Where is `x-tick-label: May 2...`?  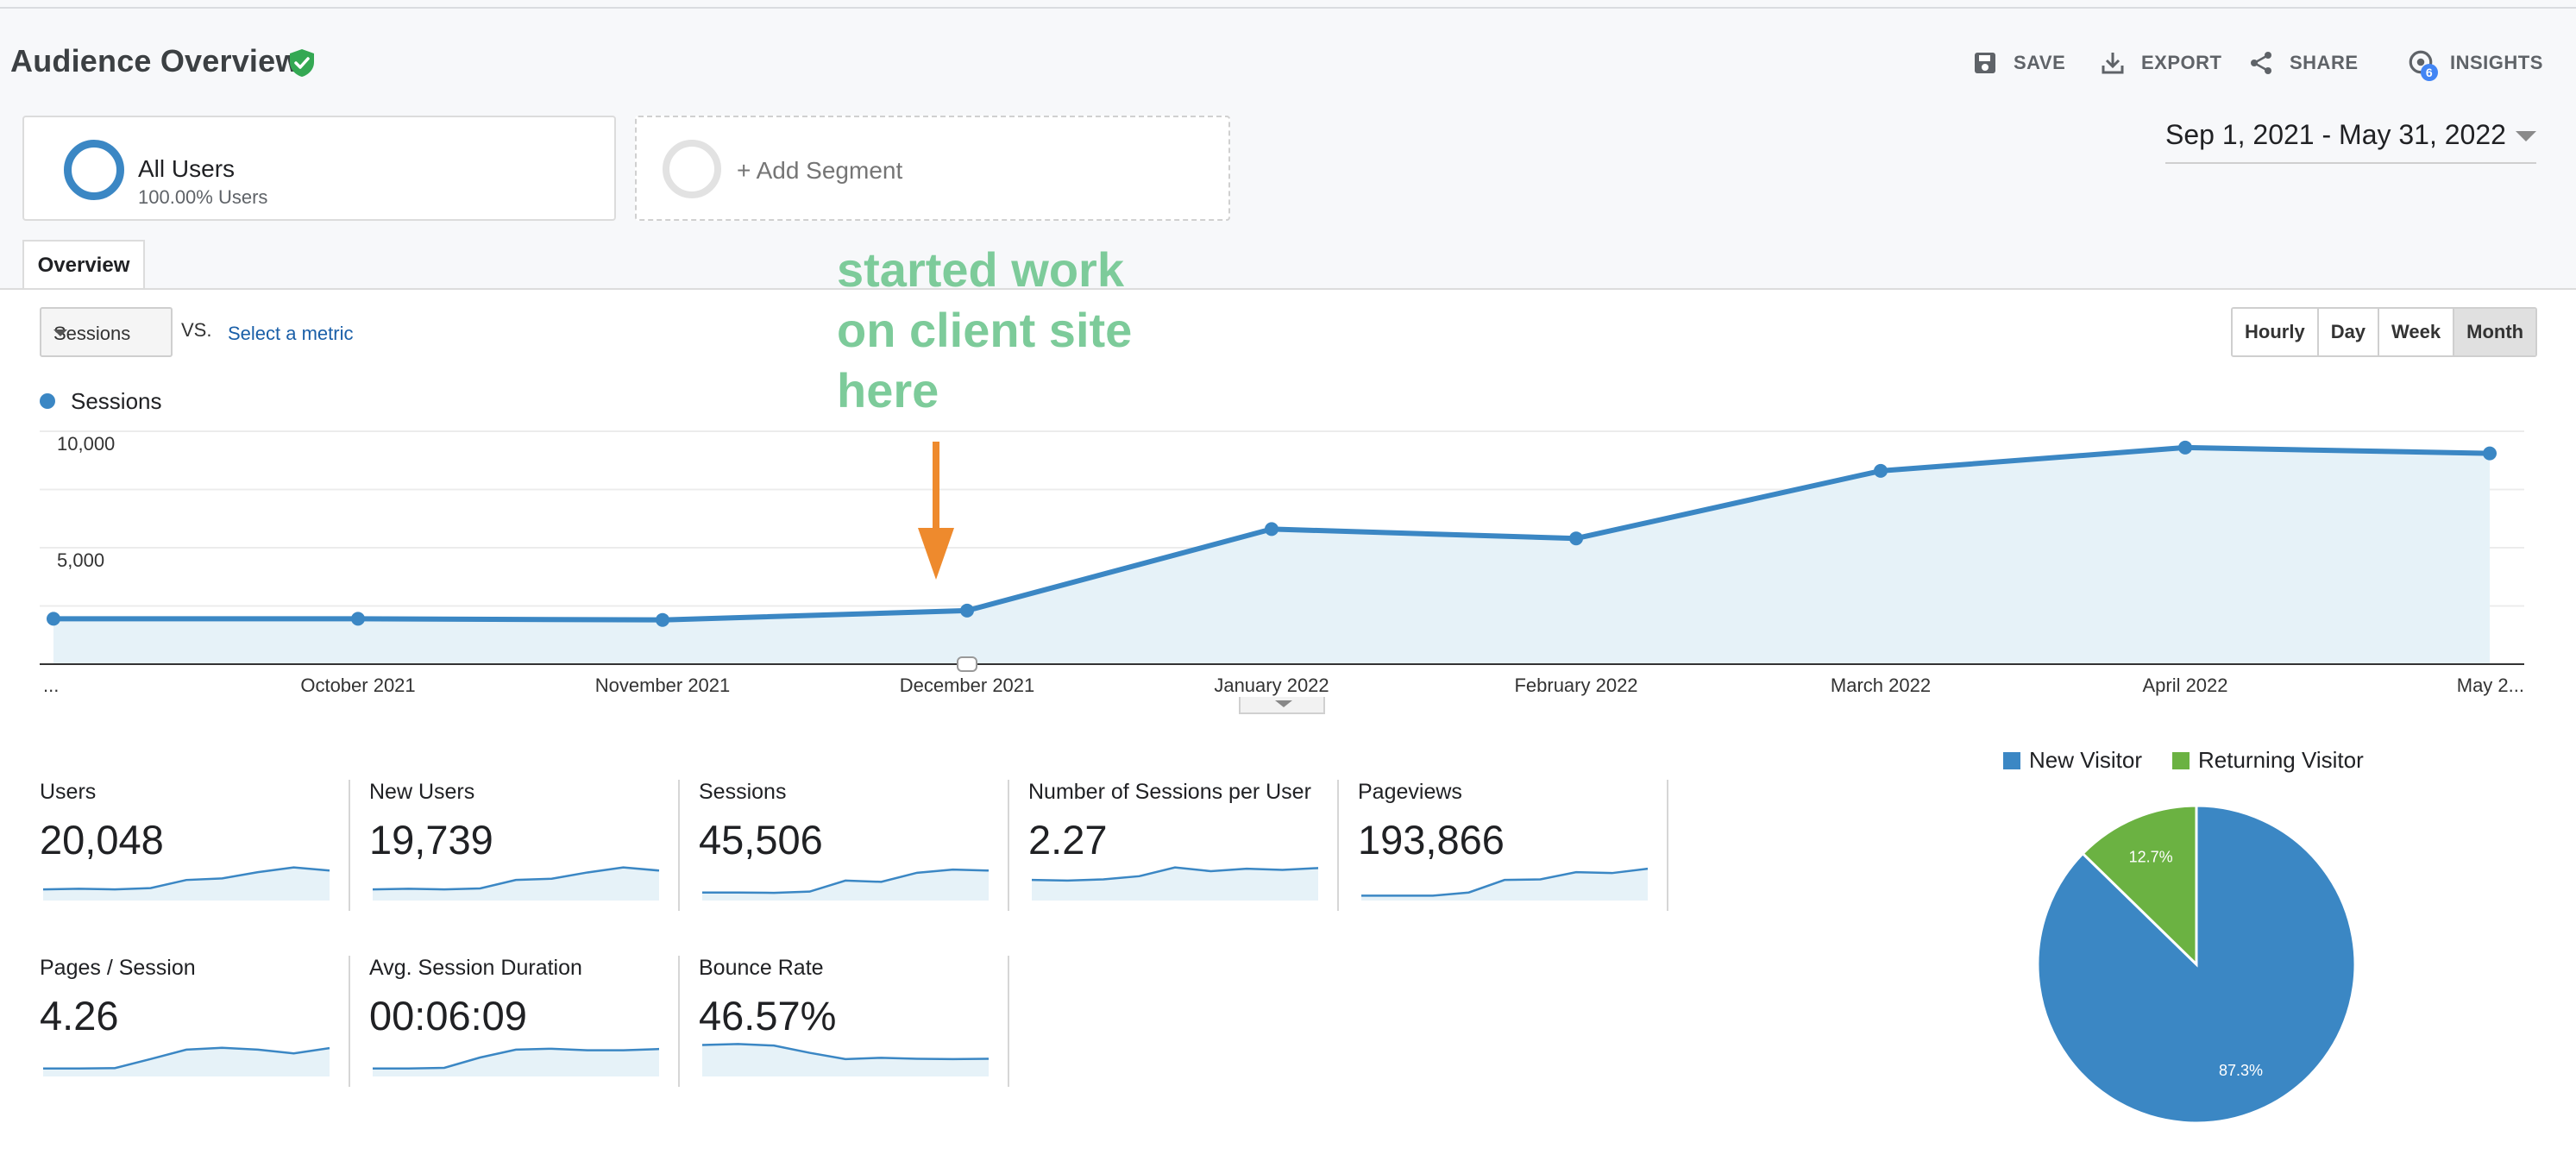 x-tick-label: May 2... is located at coordinates (2490, 686).